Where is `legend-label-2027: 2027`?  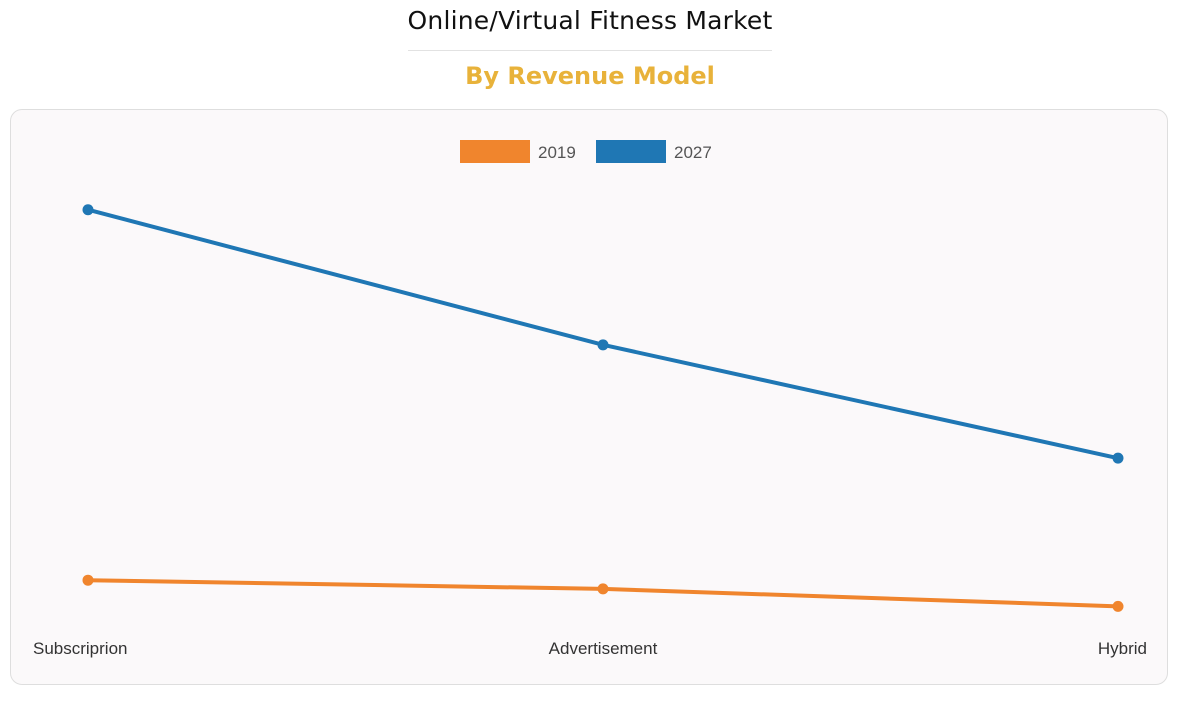
legend-label-2027: 2027 is located at coordinates (693, 152).